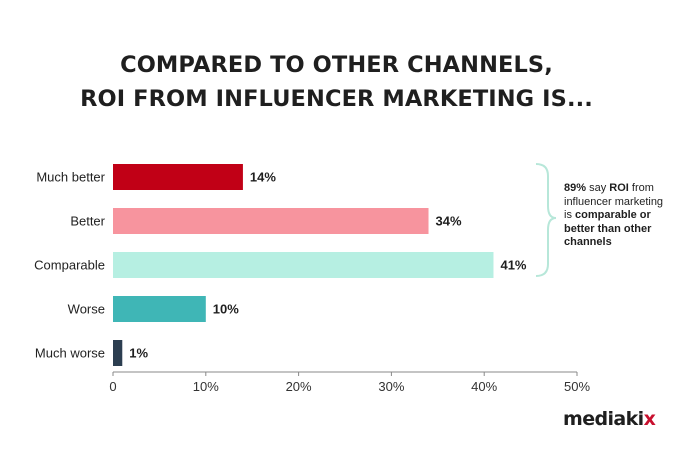 This screenshot has height=469, width=673. I want to click on x-tick-label: 30%, so click(391, 386).